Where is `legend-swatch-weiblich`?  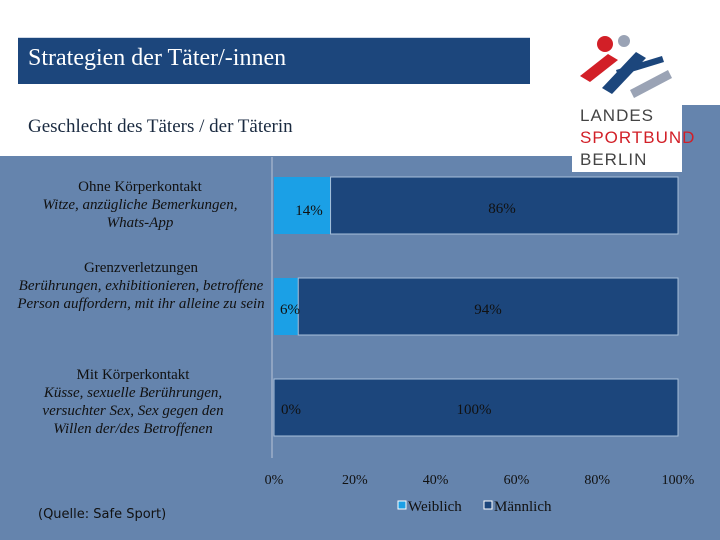 legend-swatch-weiblich is located at coordinates (402, 505).